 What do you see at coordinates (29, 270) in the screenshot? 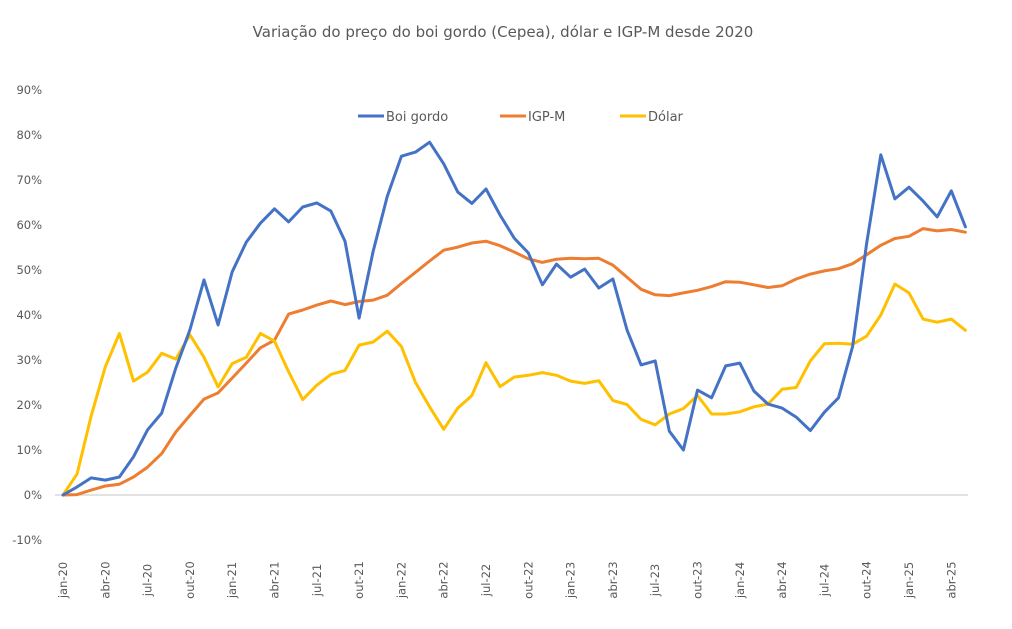
I see `y-tick-label: 50%` at bounding box center [29, 270].